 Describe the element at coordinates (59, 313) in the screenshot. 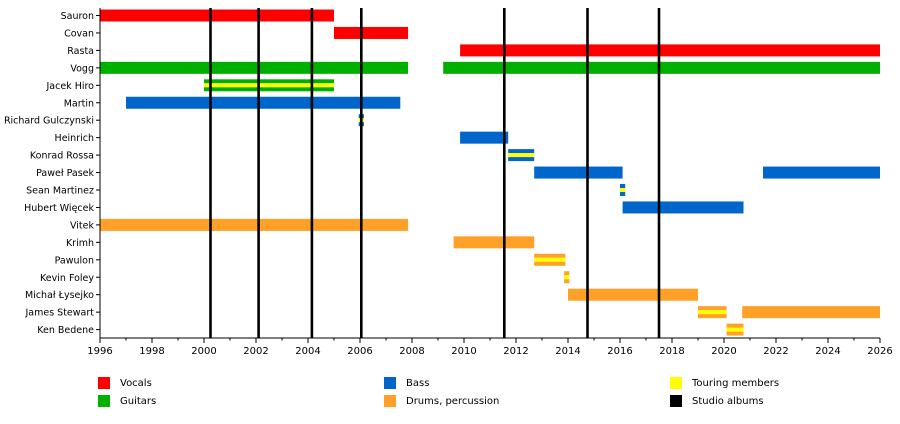

I see `member-label-james-stewart: James Stewart` at that location.